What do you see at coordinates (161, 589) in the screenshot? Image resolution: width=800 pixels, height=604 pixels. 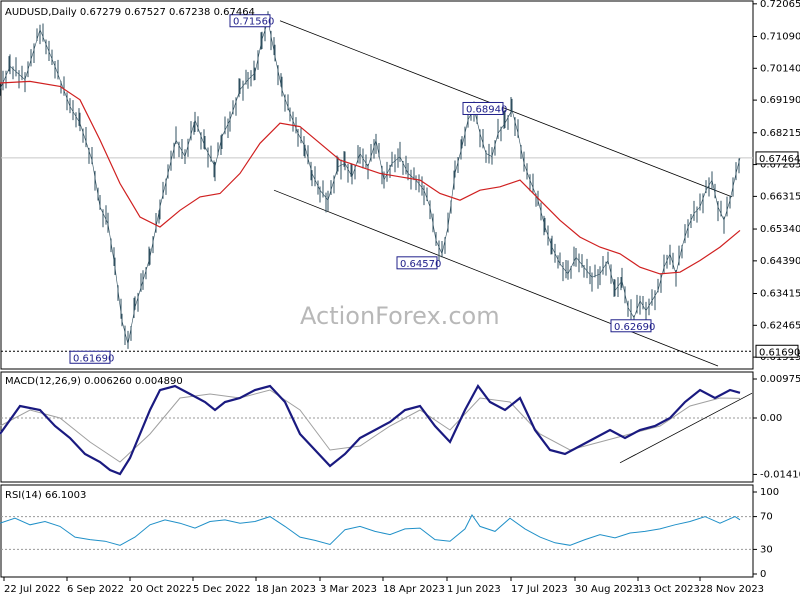 I see `x-axis-tick-label: 20 Oct 2022` at bounding box center [161, 589].